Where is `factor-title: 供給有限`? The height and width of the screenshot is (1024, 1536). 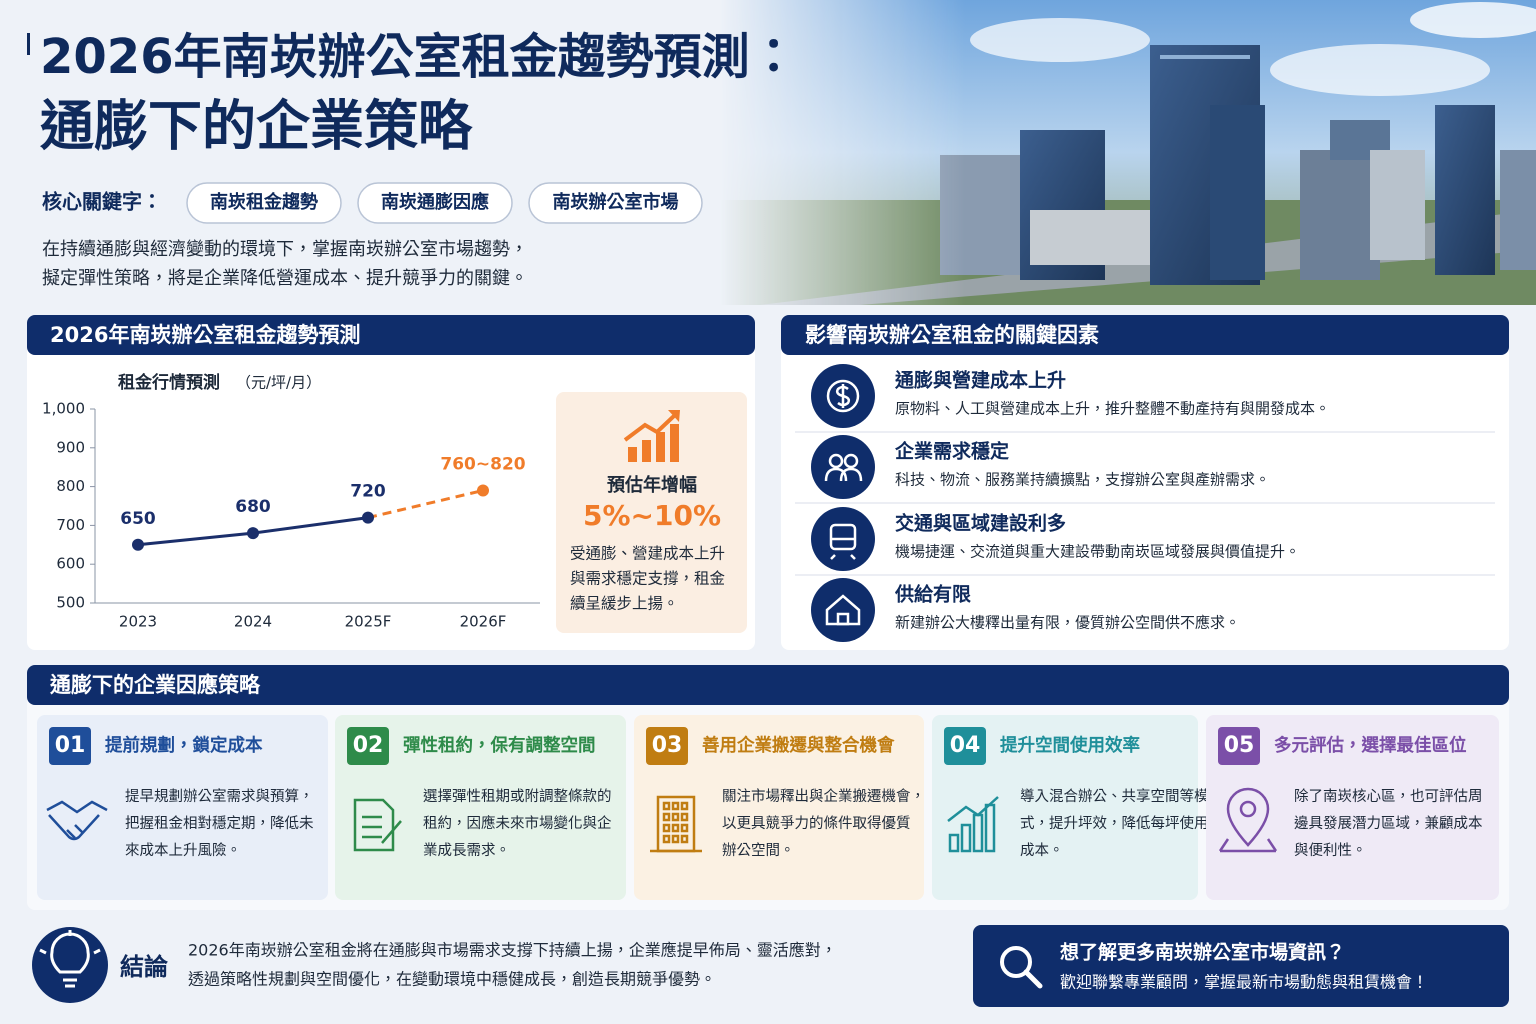 factor-title: 供給有限 is located at coordinates (932, 594).